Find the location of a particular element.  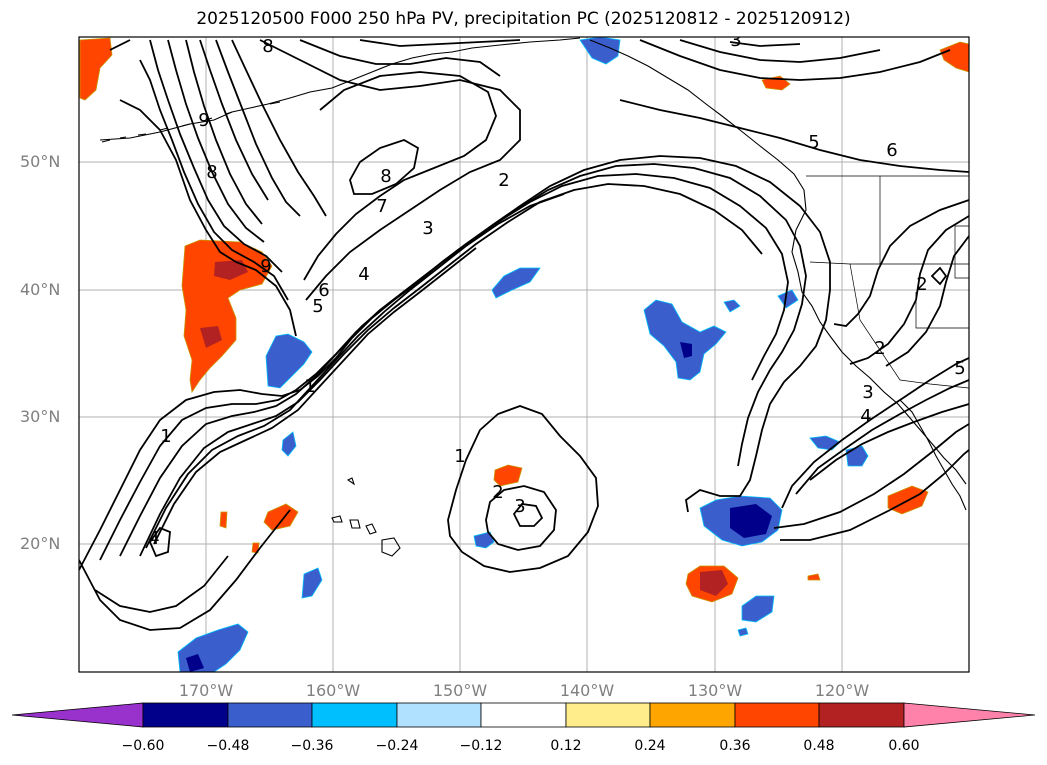

pv-contour-ridge-a is located at coordinates (390, 170).